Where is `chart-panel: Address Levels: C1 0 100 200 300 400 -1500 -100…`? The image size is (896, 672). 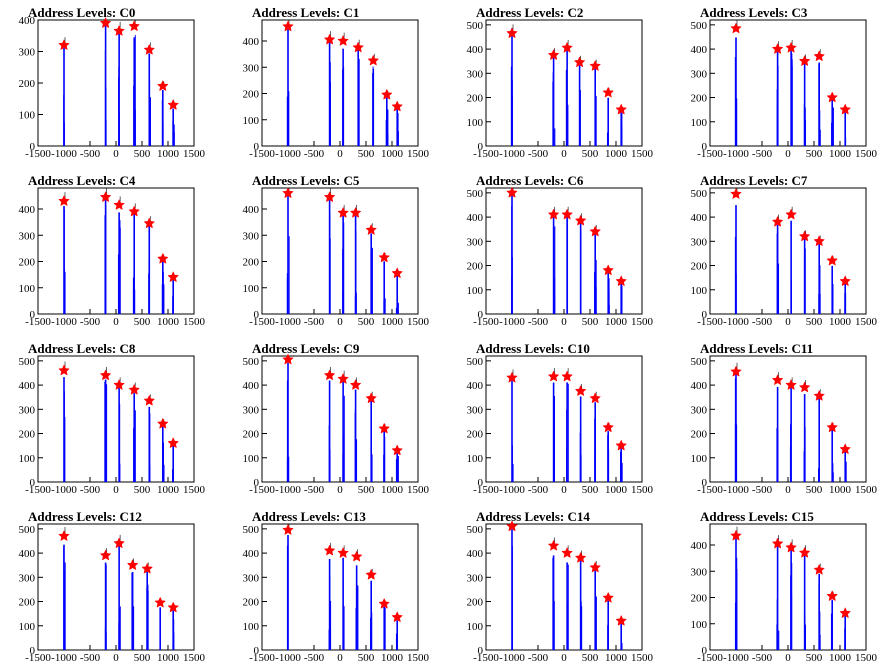
chart-panel: Address Levels: C1 0 100 200 300 400 -1500 -100… is located at coordinates (336, 84).